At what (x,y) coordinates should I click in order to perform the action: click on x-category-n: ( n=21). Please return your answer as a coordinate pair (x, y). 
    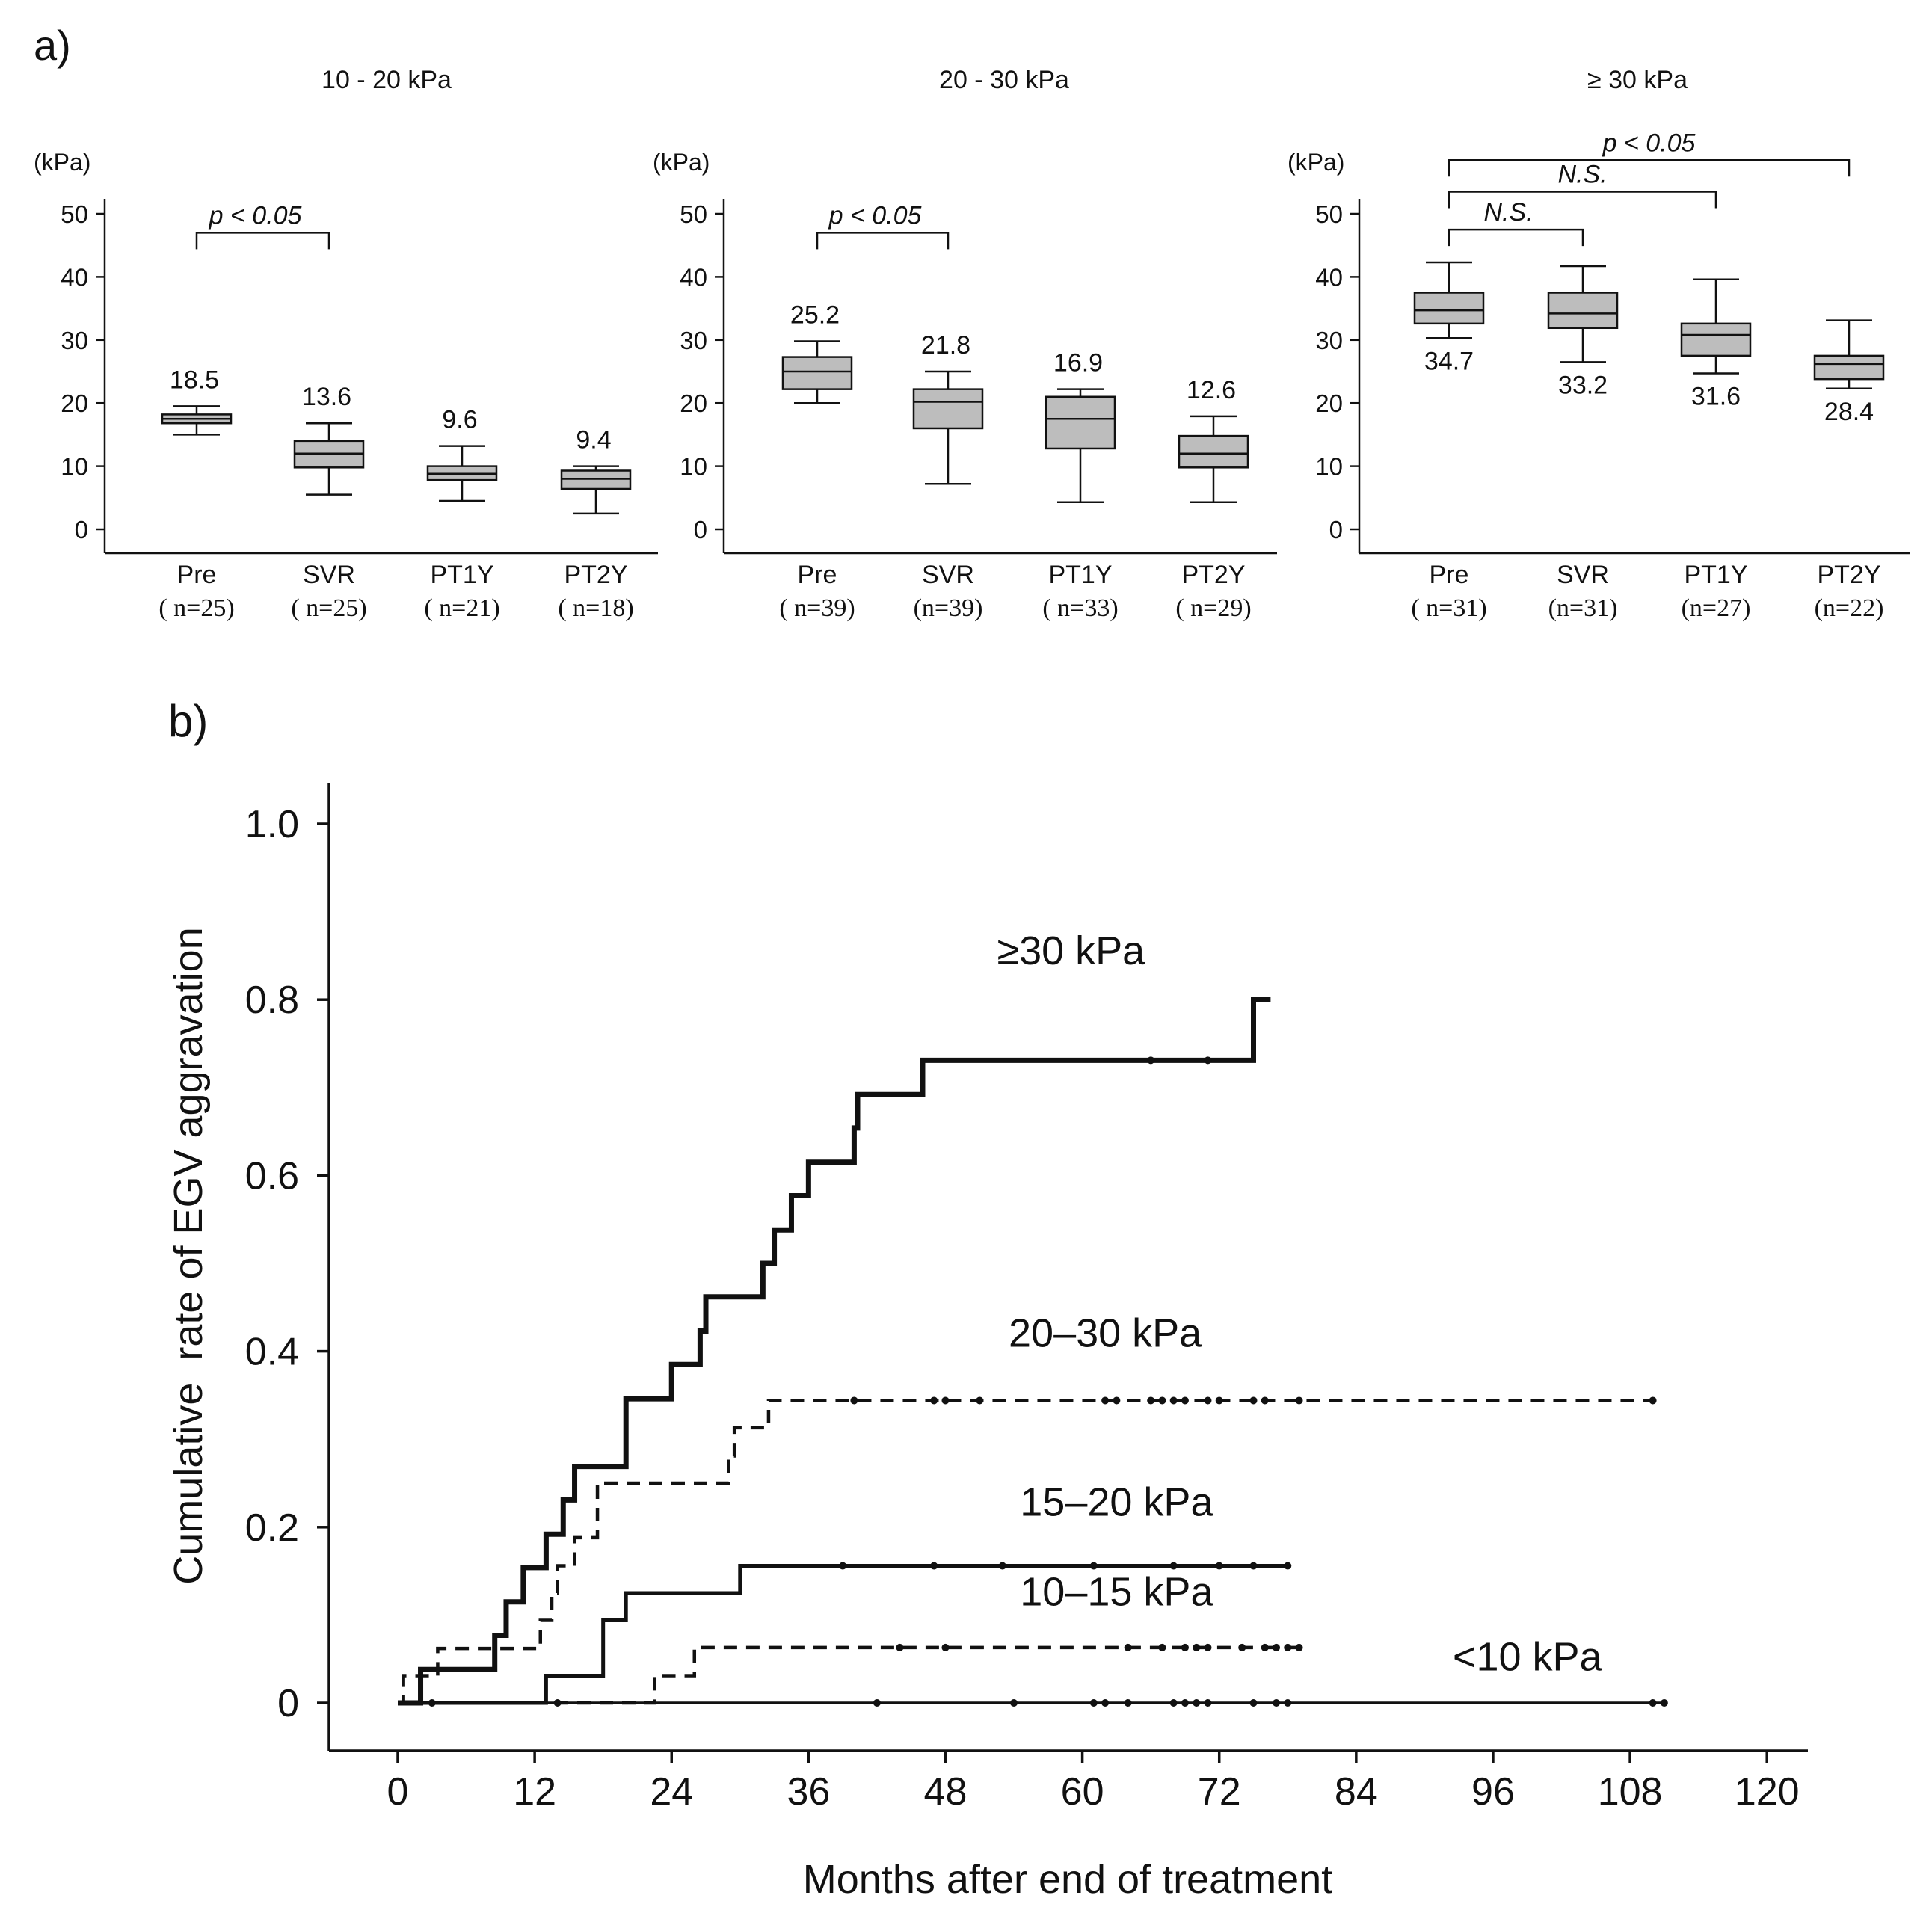
    Looking at the image, I should click on (461, 608).